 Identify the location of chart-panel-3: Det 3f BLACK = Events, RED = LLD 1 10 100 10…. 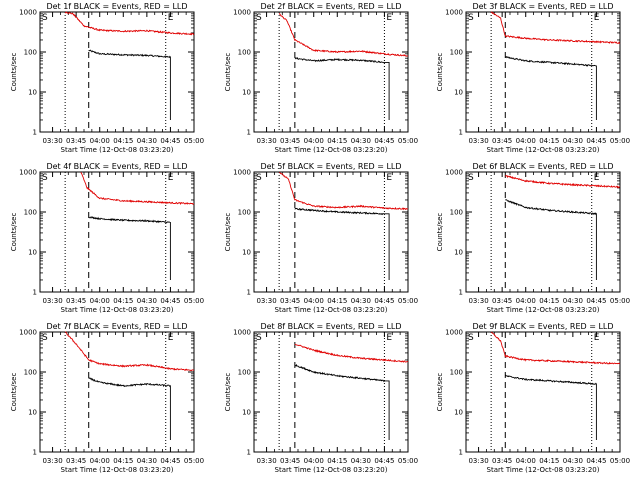
(533, 78).